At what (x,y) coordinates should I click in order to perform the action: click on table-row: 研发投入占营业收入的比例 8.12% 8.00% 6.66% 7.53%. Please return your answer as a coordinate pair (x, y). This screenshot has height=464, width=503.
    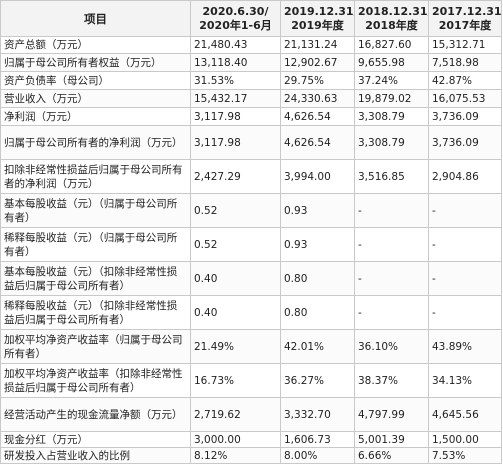
    Looking at the image, I should click on (251, 455).